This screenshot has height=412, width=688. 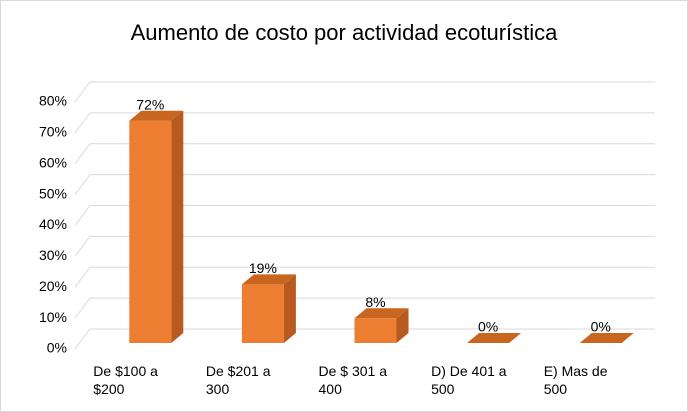 What do you see at coordinates (53, 286) in the screenshot?
I see `y-tick-label: 20%` at bounding box center [53, 286].